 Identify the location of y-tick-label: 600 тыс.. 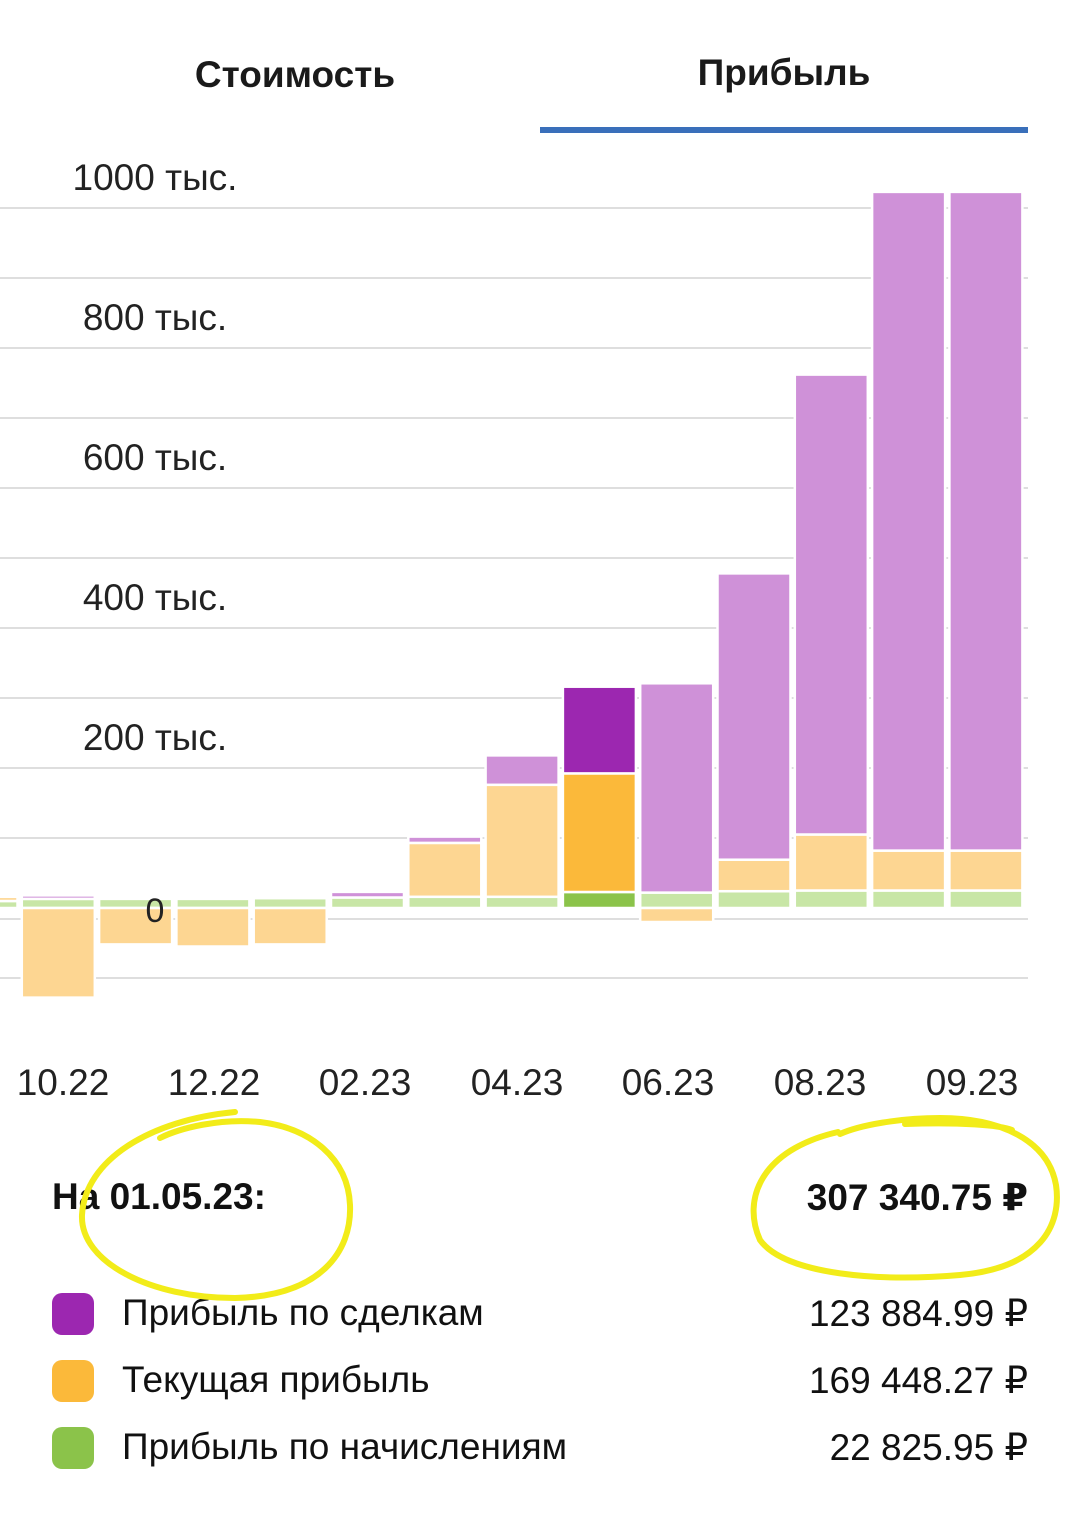
(155, 457).